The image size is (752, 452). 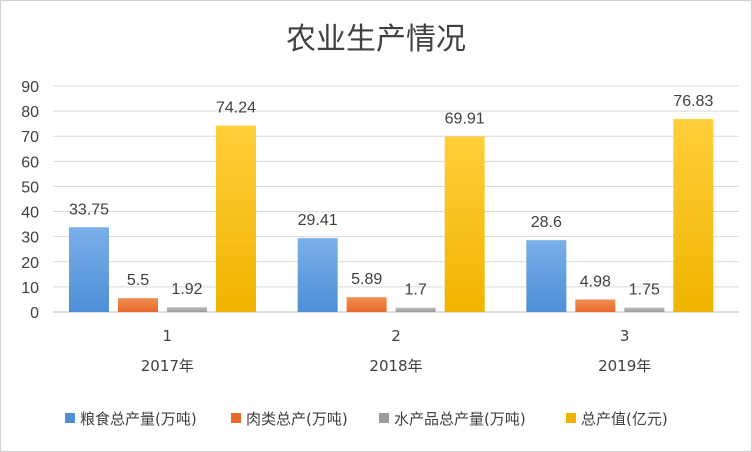 I want to click on y-tick-label: 50, so click(x=30, y=187).